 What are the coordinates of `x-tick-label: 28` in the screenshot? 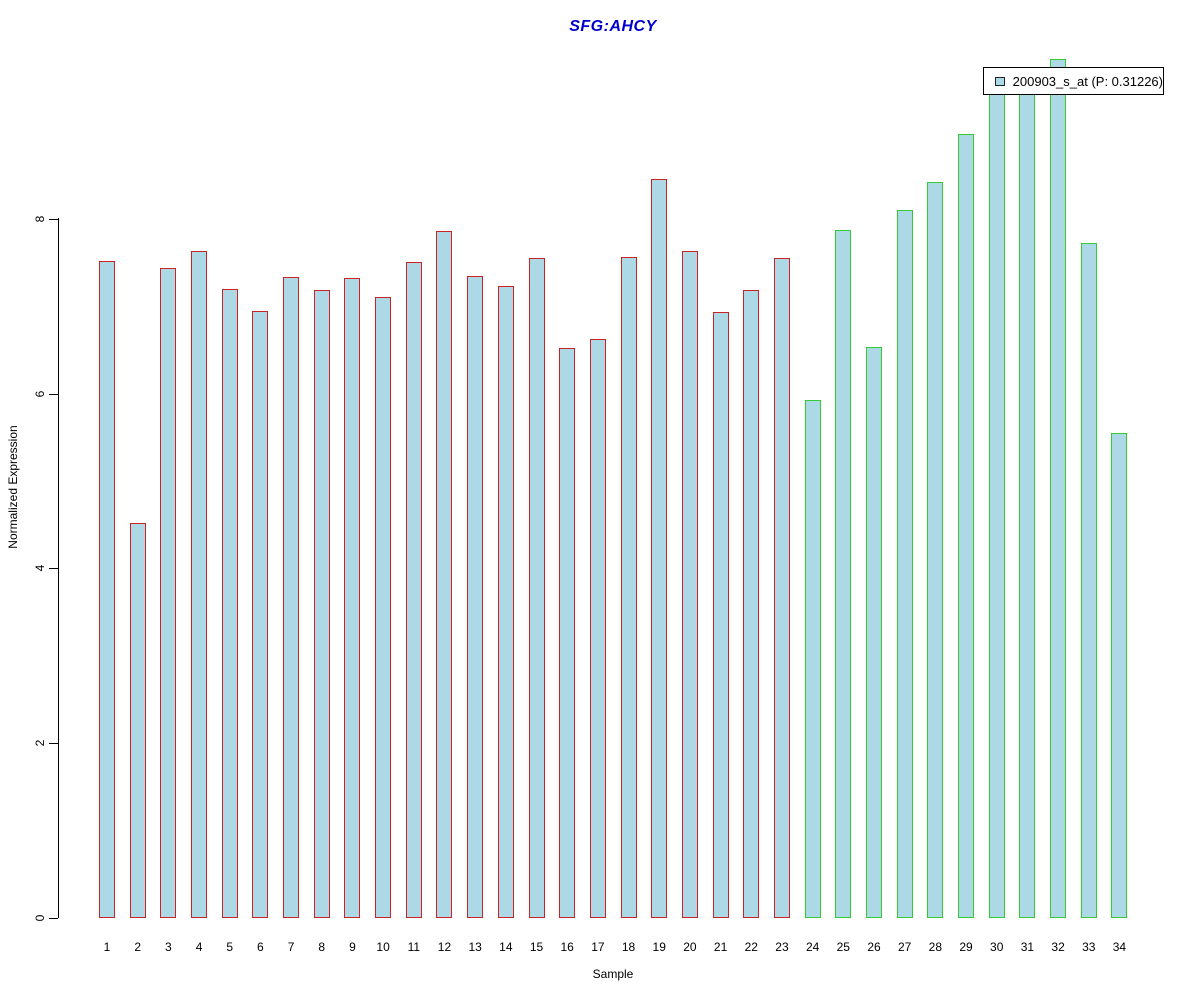 It's located at (935, 947).